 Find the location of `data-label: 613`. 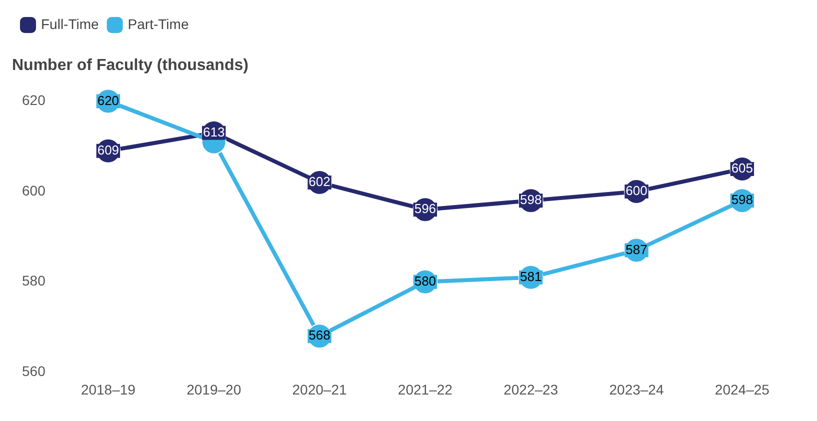

data-label: 613 is located at coordinates (214, 132).